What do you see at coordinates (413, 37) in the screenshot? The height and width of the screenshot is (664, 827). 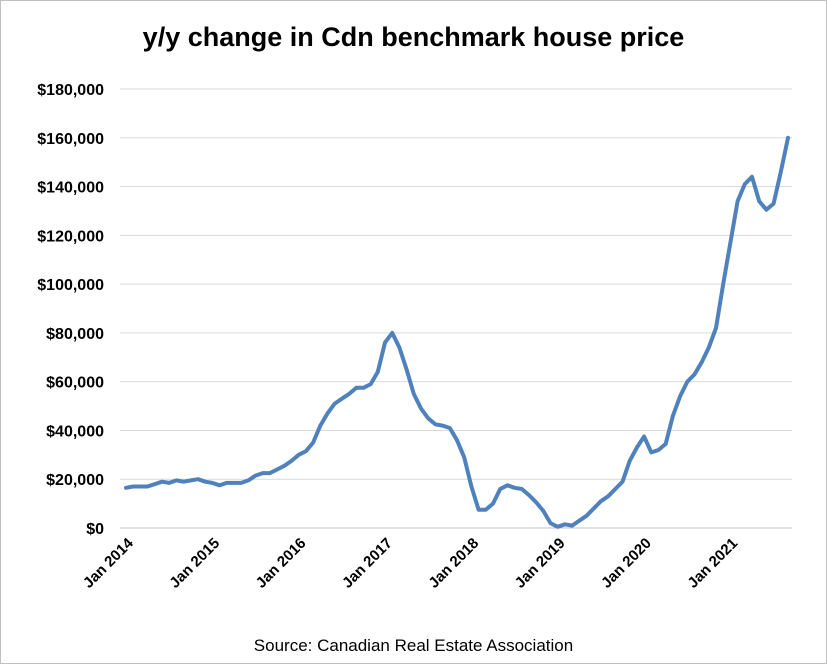 I see `chart-title: y/y change in Cdn benchmark house price` at bounding box center [413, 37].